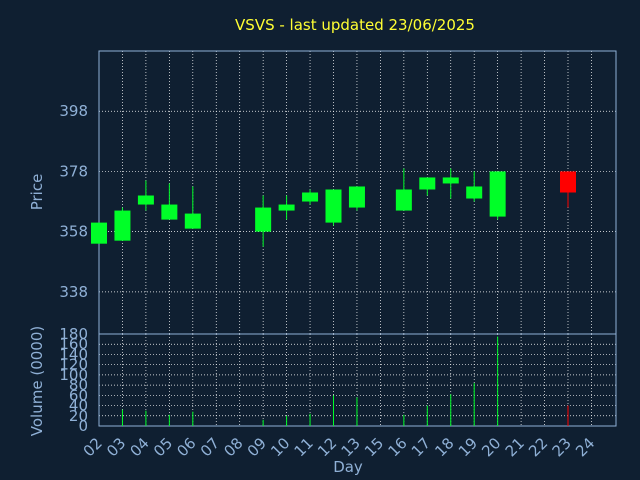 This screenshot has width=640, height=480. I want to click on x-tick-label: 21, so click(515, 447).